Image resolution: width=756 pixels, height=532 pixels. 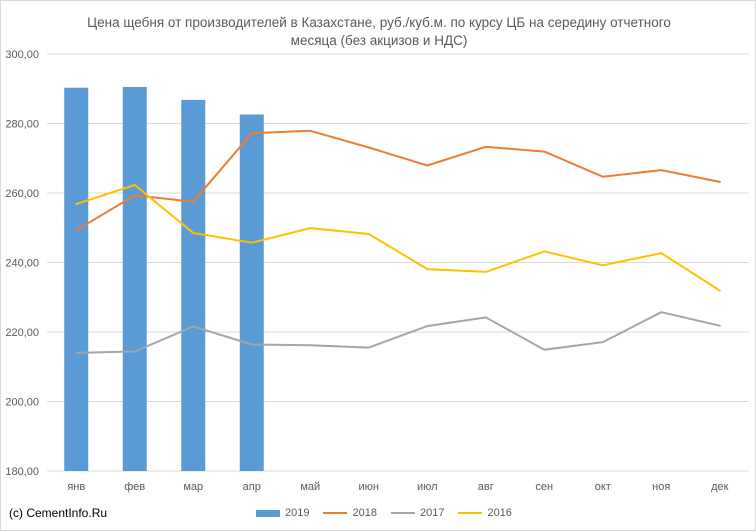 What do you see at coordinates (310, 487) in the screenshot?
I see `x-tick-label: май` at bounding box center [310, 487].